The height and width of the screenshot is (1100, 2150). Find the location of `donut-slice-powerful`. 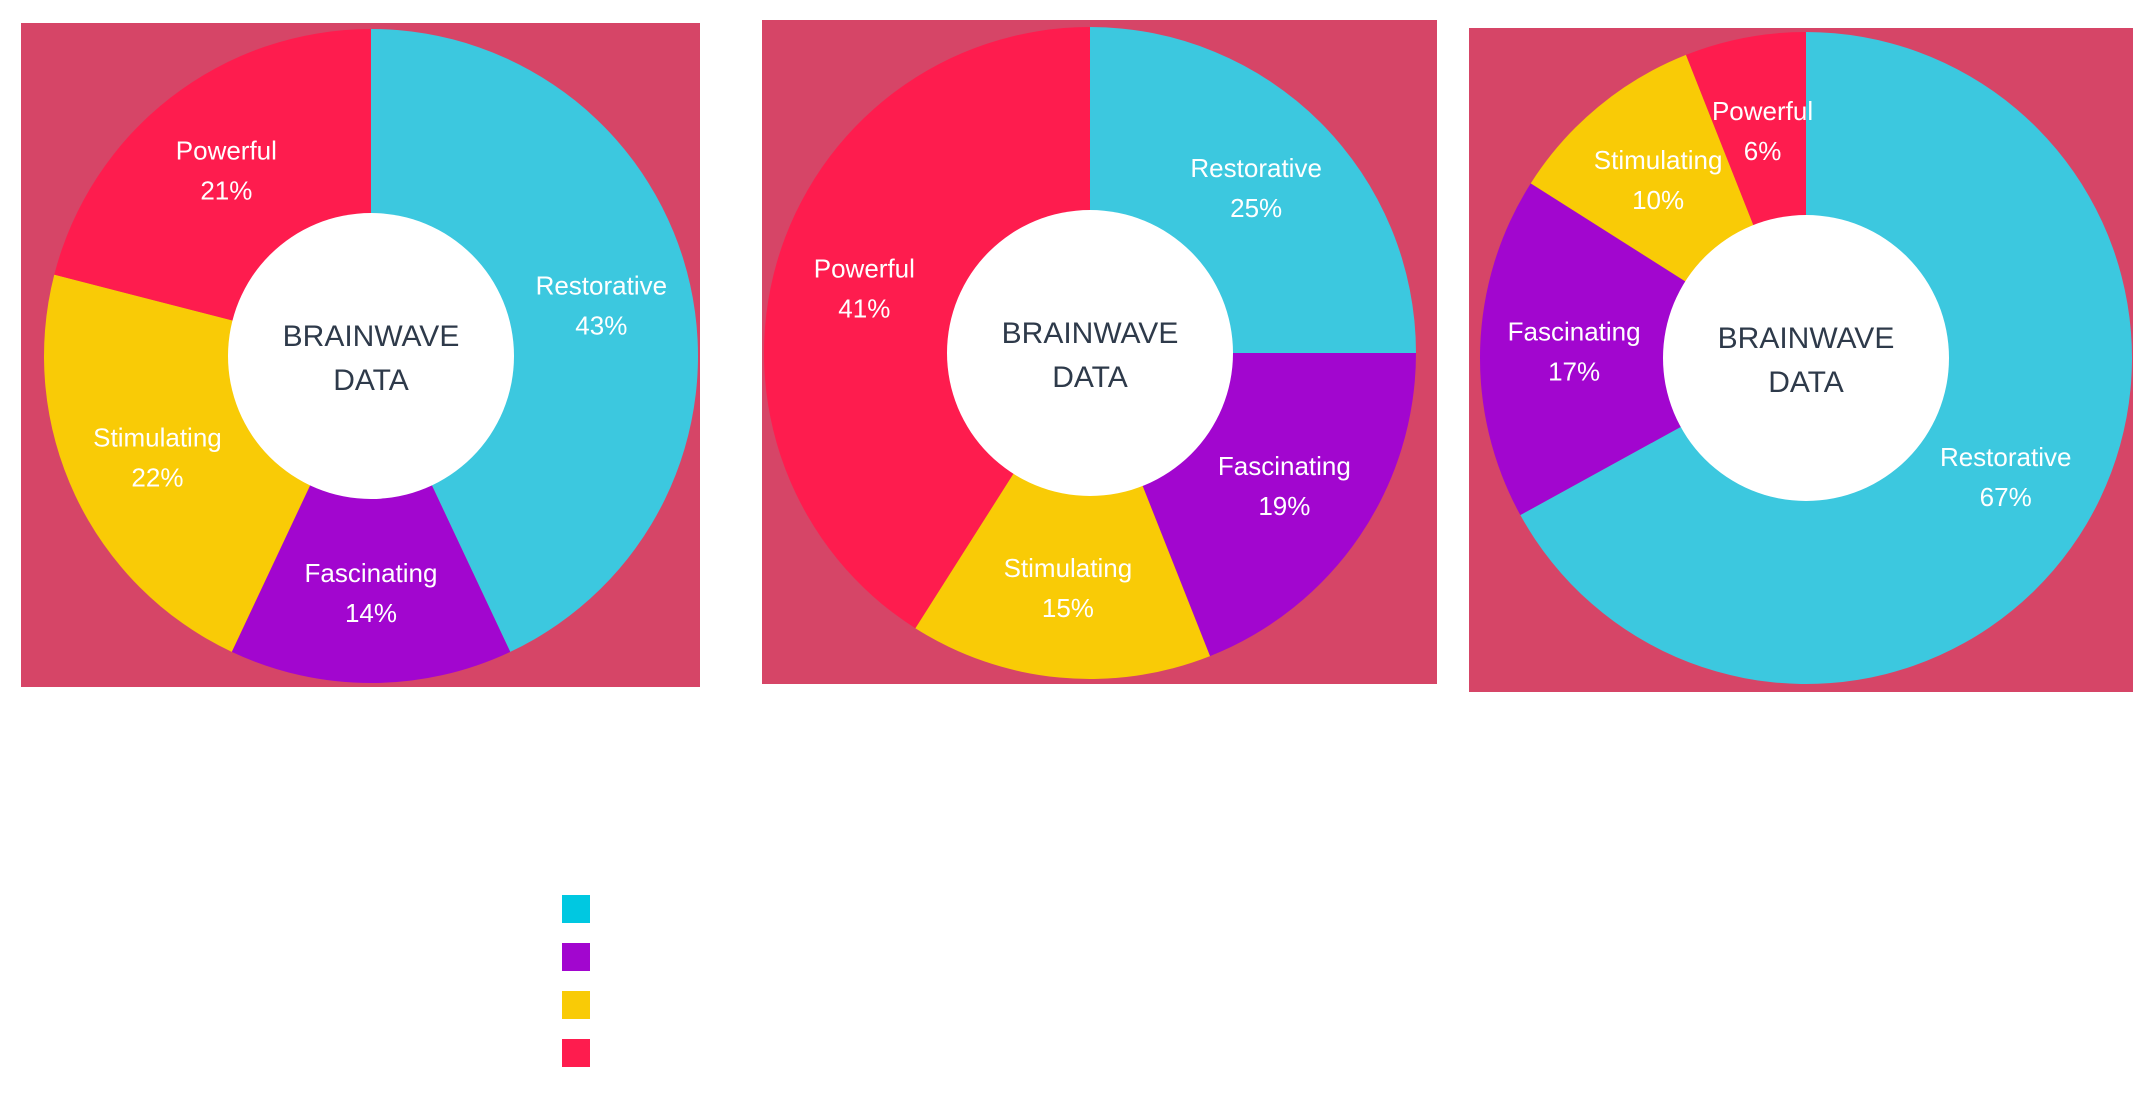

donut-slice-powerful is located at coordinates (927, 328).